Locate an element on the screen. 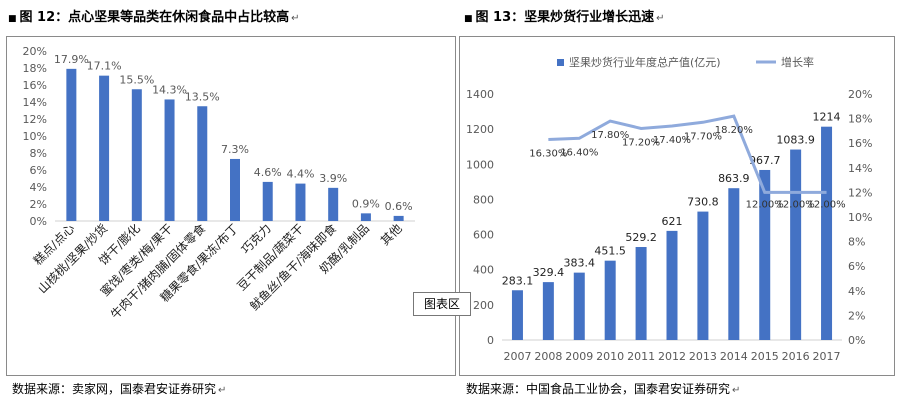 Image resolution: width=899 pixels, height=403 pixels. y-tick-label: 1400 is located at coordinates (480, 94).